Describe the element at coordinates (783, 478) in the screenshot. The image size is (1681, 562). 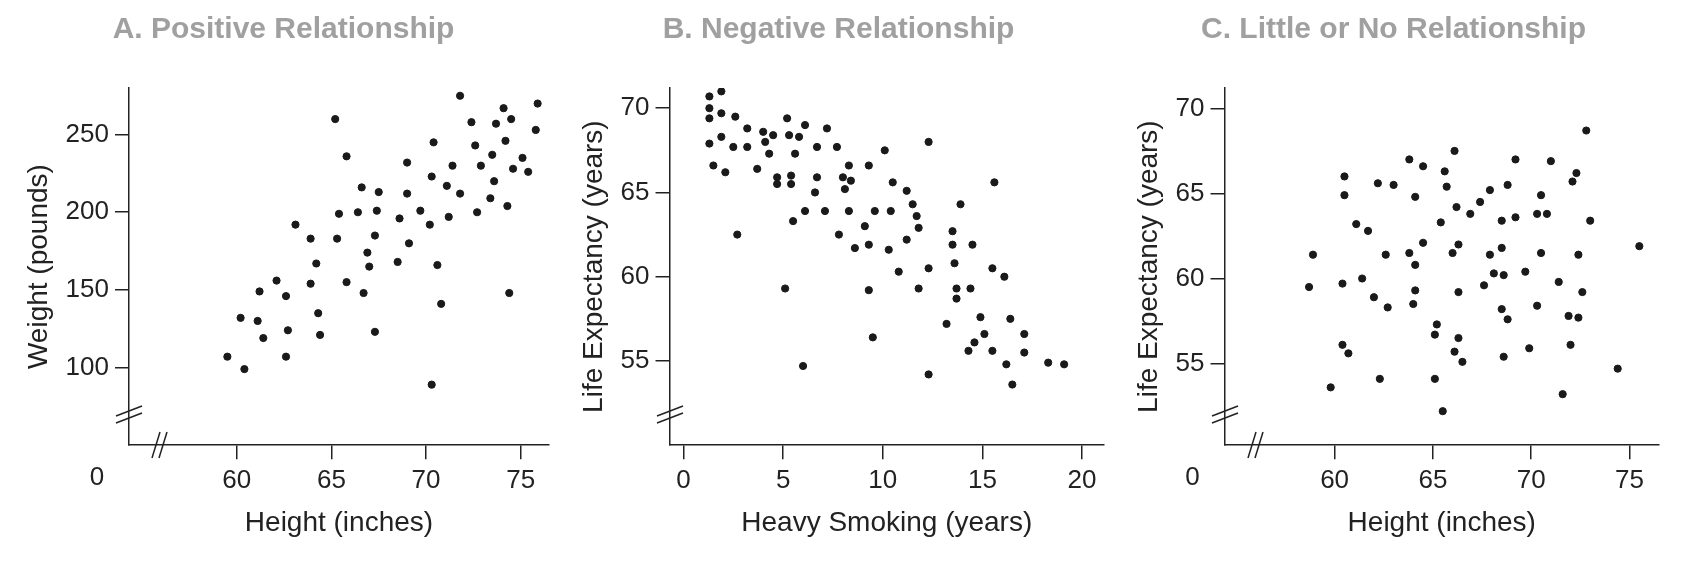
I see `x-tick-label: 5` at that location.